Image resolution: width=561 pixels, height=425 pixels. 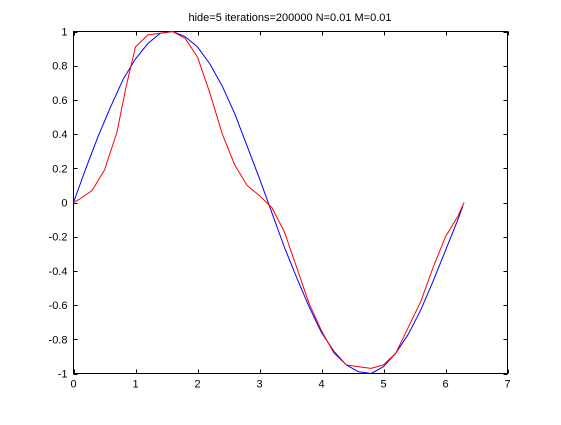 What do you see at coordinates (64, 204) in the screenshot?
I see `y-tick-label: 0` at bounding box center [64, 204].